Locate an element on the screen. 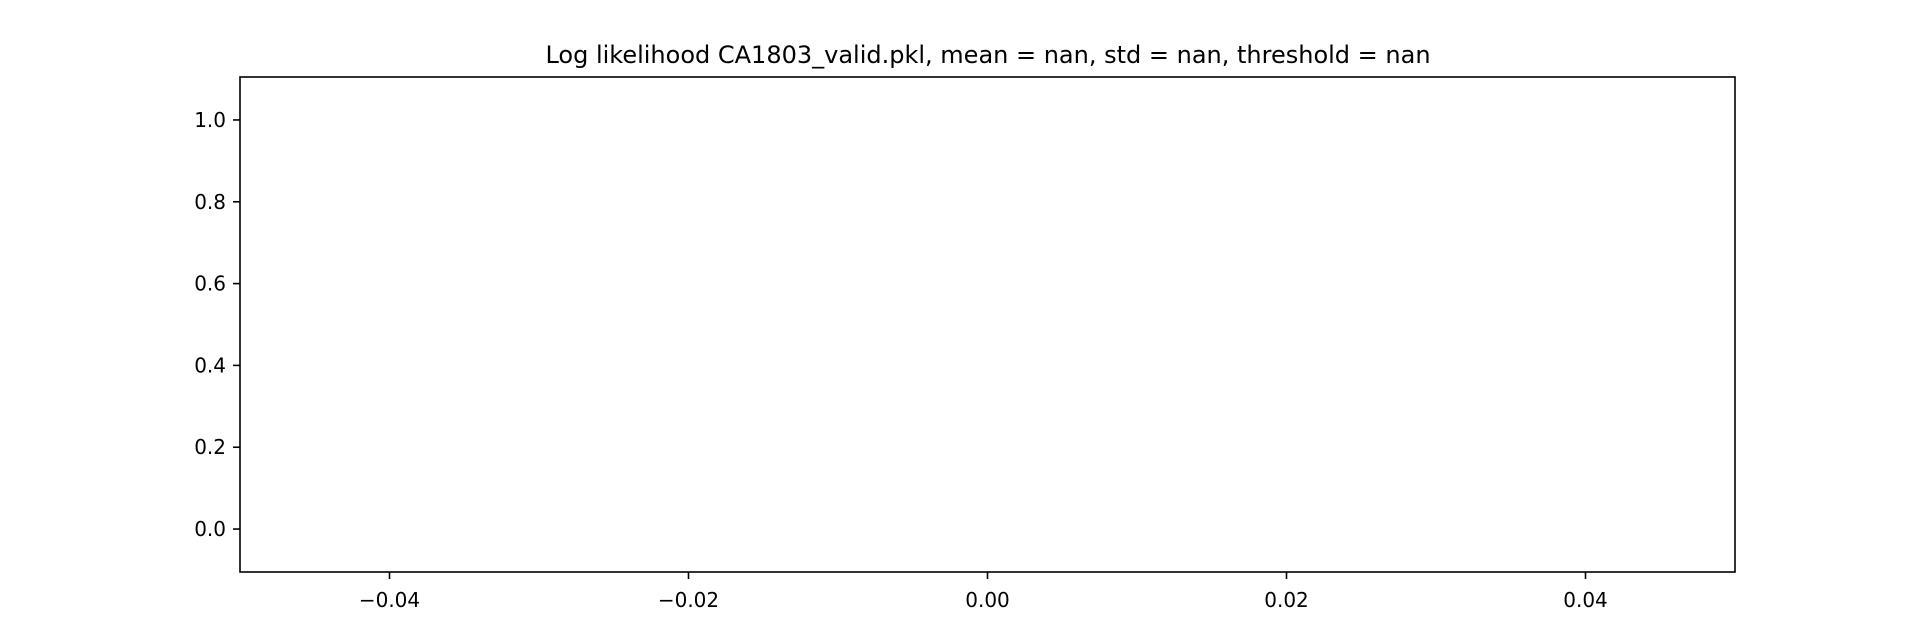 The width and height of the screenshot is (1920, 640). y-axis: 0.0 0.2 0.4 0.6 0.8 1.0 is located at coordinates (217, 324).